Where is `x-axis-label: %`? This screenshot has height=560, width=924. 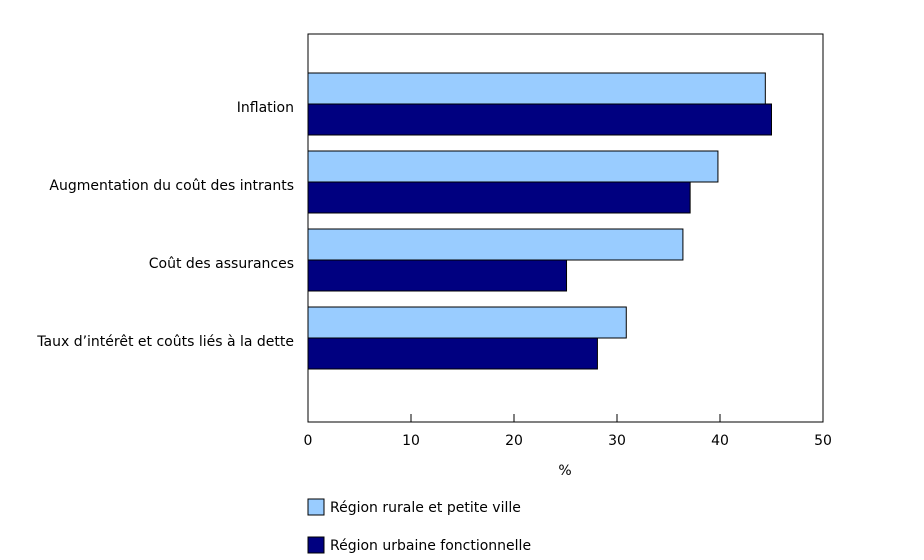 x-axis-label: % is located at coordinates (564, 471).